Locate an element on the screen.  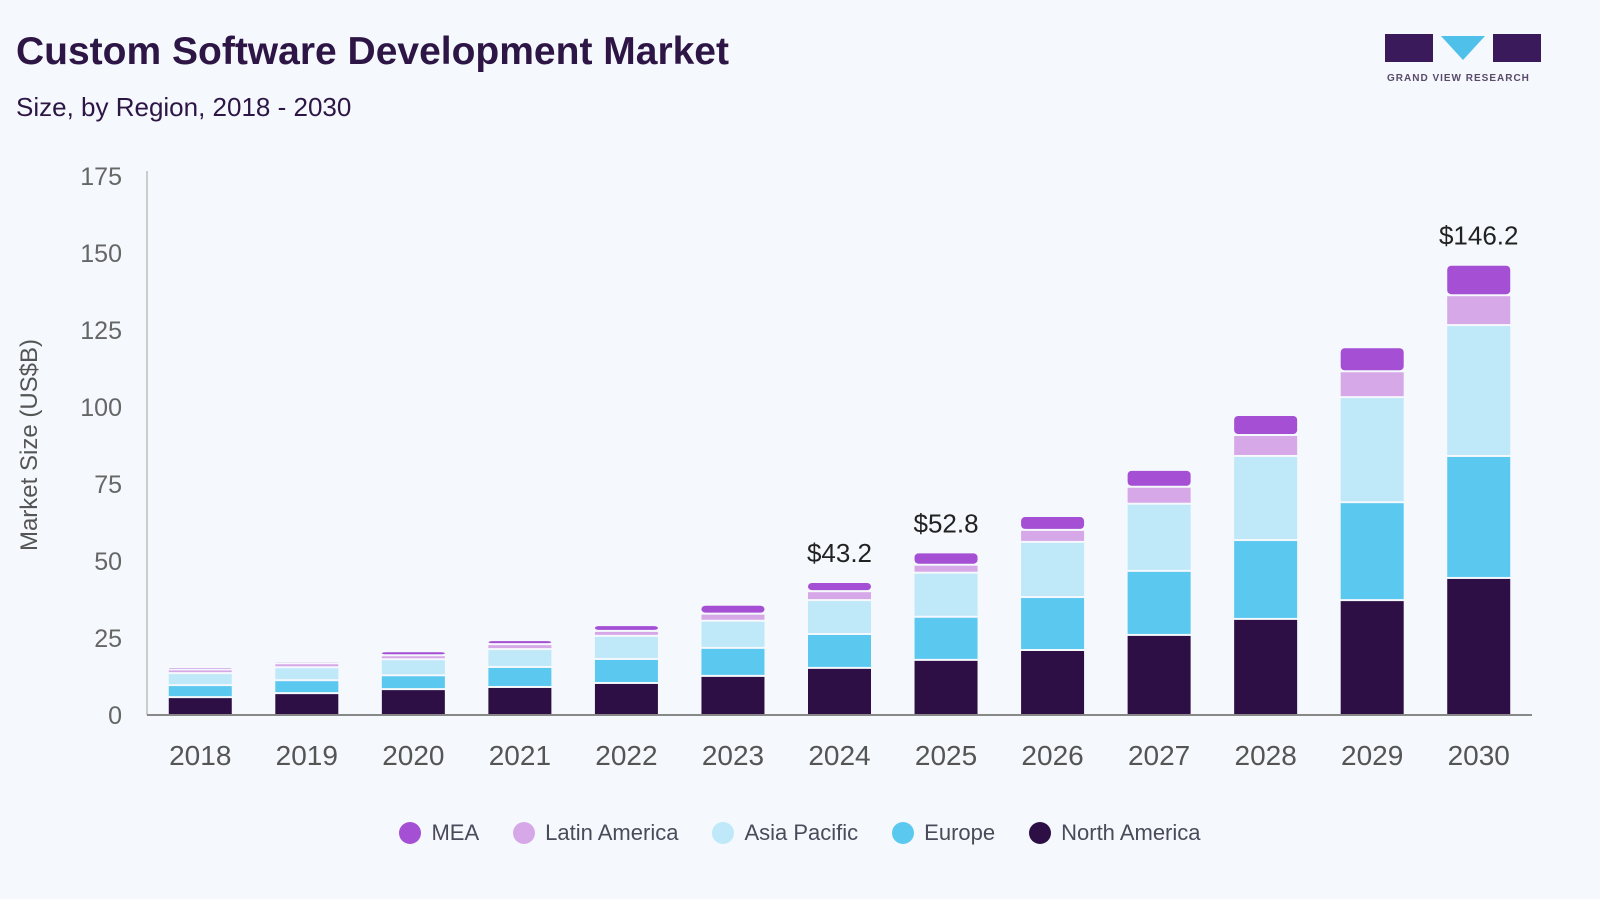
x-tick-label: 2018 is located at coordinates (200, 755).